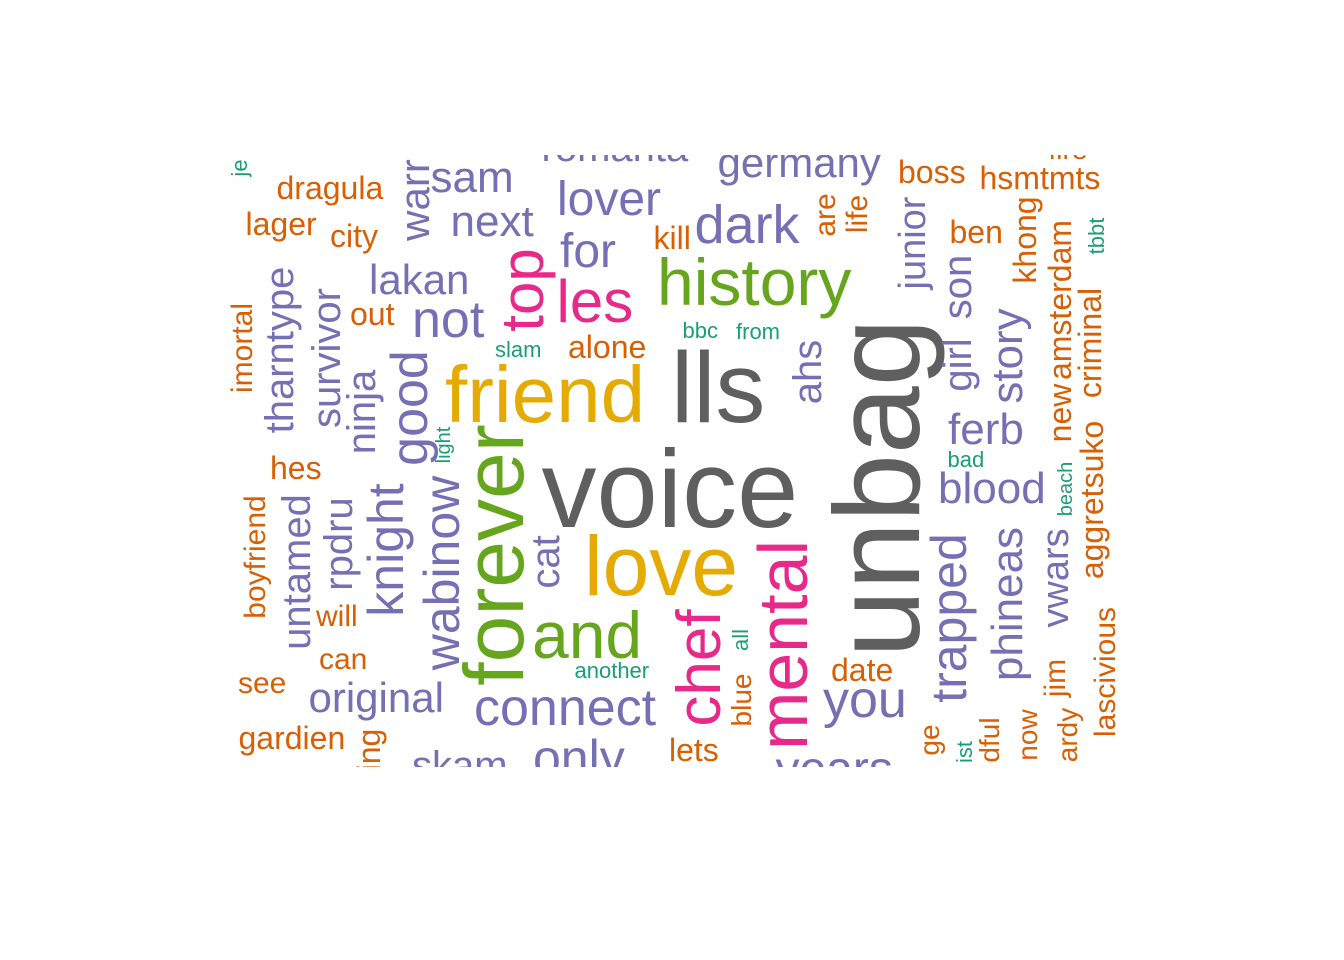  What do you see at coordinates (758, 331) in the screenshot?
I see `word-from: from` at bounding box center [758, 331].